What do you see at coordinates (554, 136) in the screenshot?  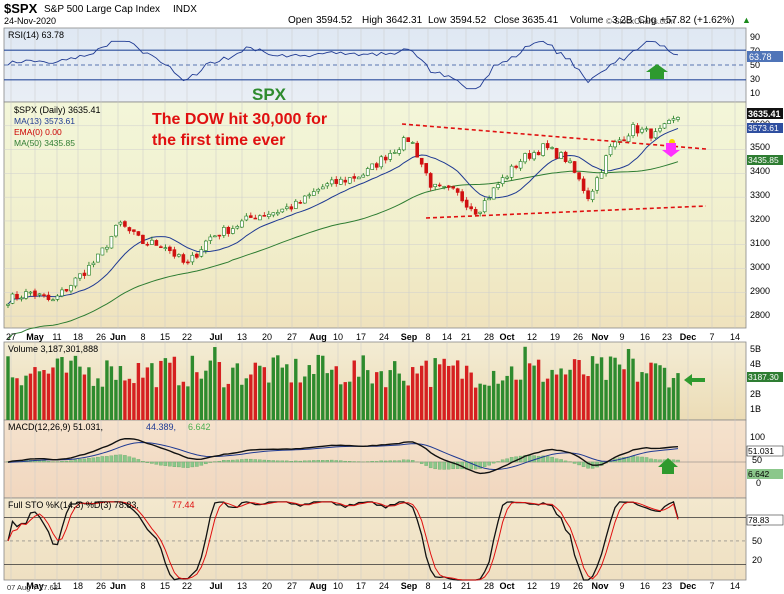 I see `upper-trendline` at bounding box center [554, 136].